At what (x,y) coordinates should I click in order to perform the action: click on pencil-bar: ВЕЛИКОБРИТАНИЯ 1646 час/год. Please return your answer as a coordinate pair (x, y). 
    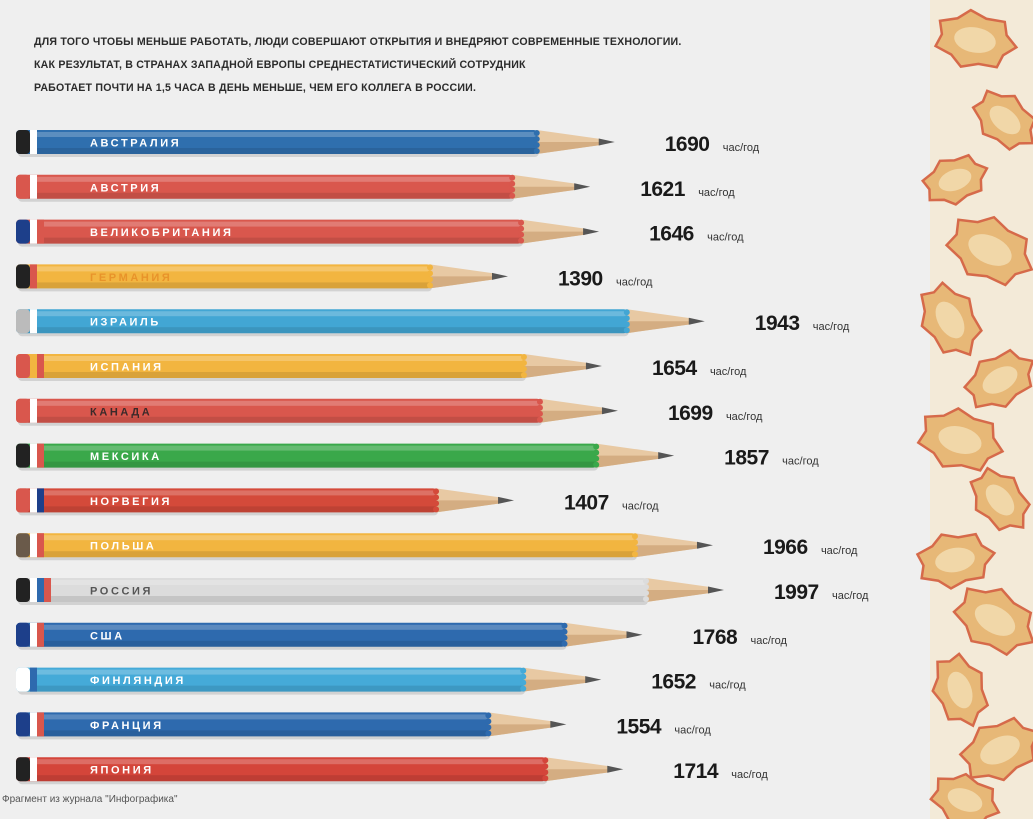
    Looking at the image, I should click on (380, 233).